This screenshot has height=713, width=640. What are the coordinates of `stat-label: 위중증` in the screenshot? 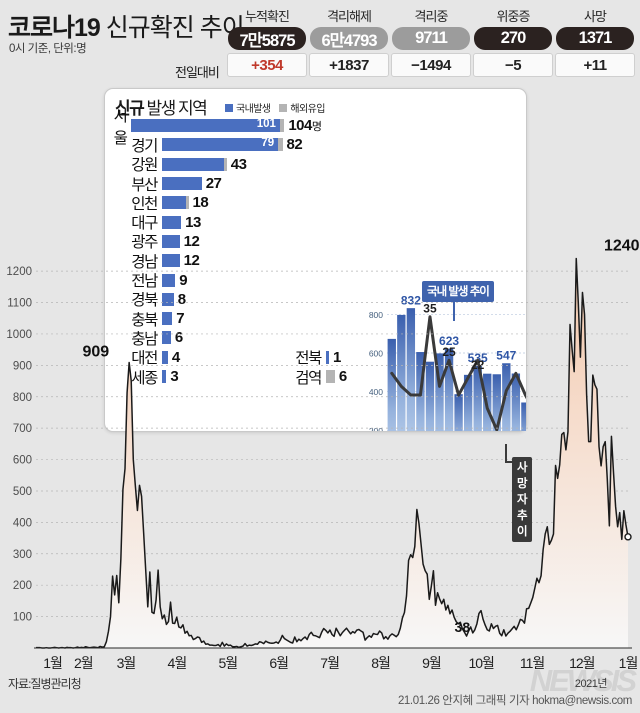 It's located at (513, 16).